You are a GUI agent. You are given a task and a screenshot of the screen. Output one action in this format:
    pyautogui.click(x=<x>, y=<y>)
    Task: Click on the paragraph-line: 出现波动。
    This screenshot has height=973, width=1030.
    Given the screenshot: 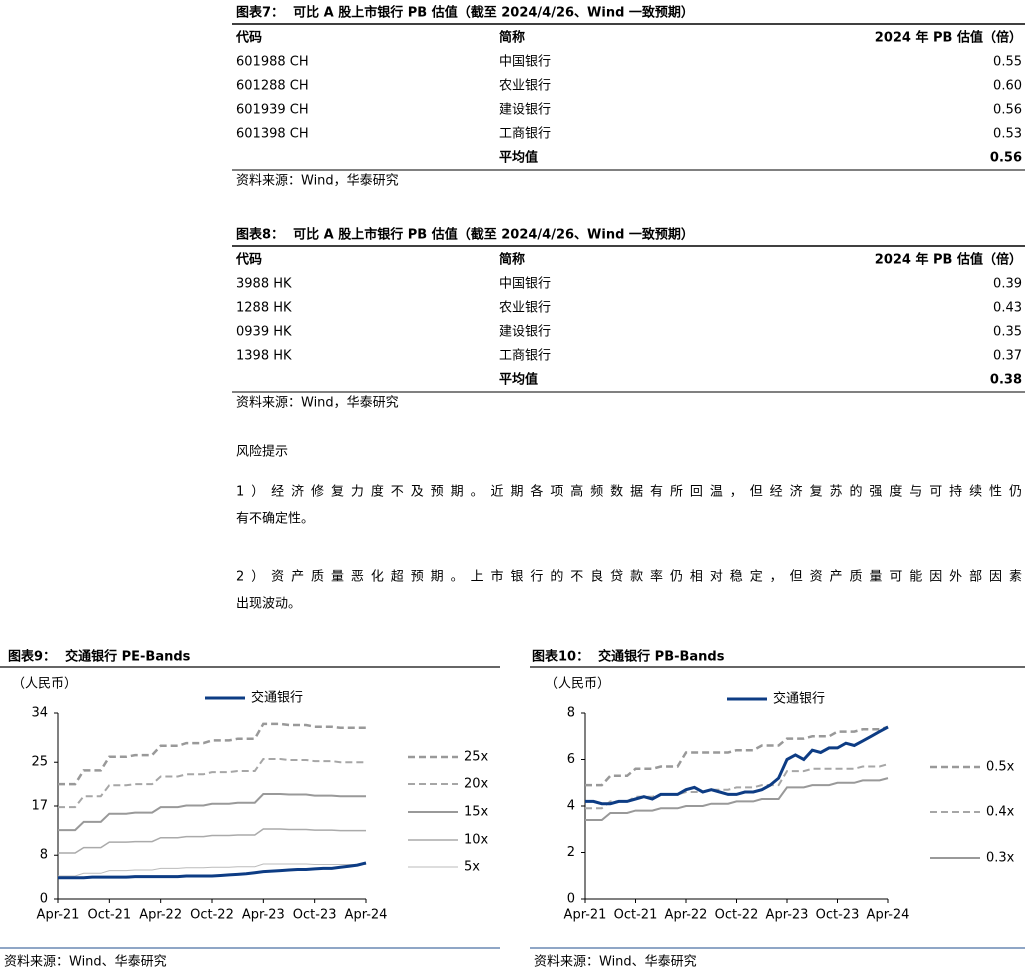 What is the action you would take?
    pyautogui.click(x=268, y=604)
    